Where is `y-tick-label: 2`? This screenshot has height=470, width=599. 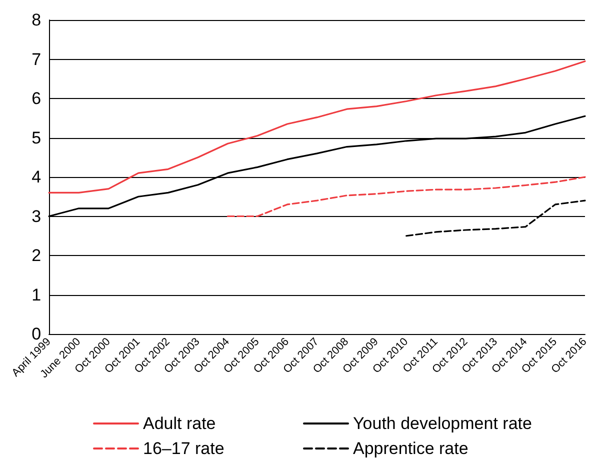
y-tick-label: 2 is located at coordinates (37, 255).